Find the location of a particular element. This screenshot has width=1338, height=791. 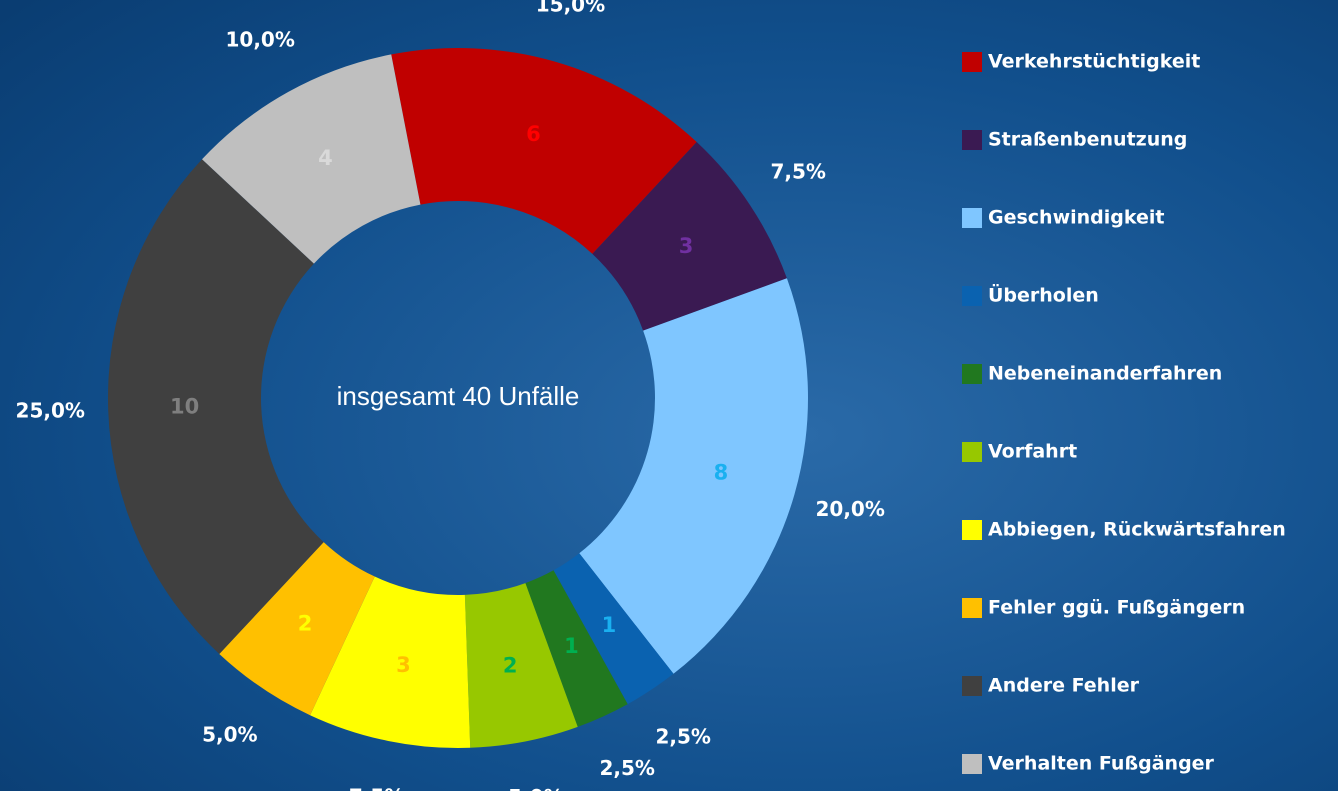

legend-label: Überholen is located at coordinates (1043, 295).